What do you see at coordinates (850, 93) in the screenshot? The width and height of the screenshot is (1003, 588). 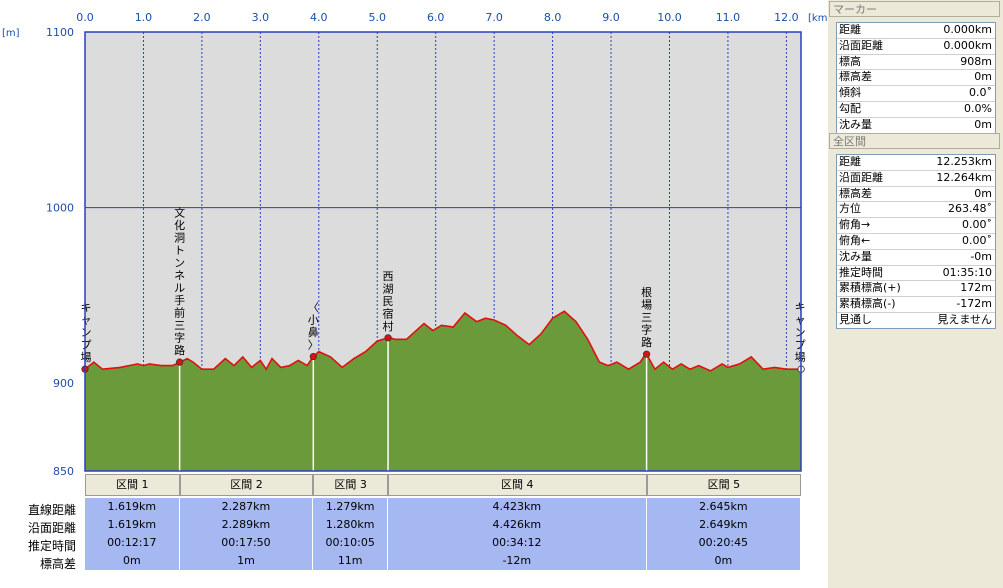 I see `panel-row-label: 傾斜` at bounding box center [850, 93].